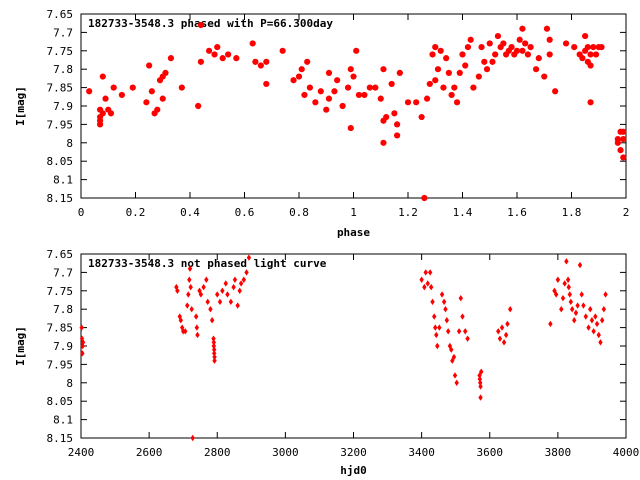 Image resolution: width=640 pixels, height=480 pixels. What do you see at coordinates (490, 452) in the screenshot?
I see `x-tick-label: 3600` at bounding box center [490, 452].